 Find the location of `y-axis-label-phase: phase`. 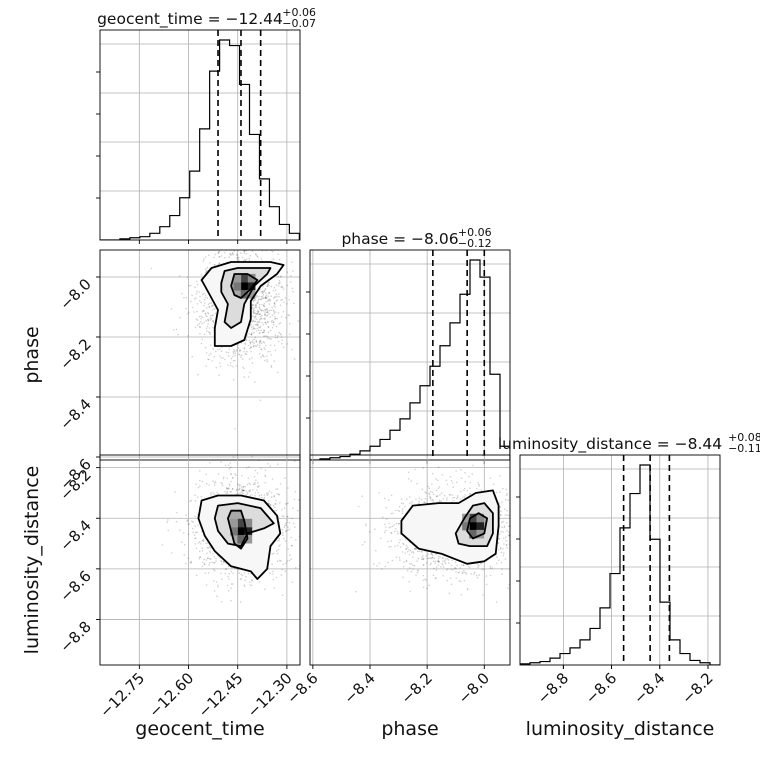

y-axis-label-phase: phase is located at coordinates (32, 354).